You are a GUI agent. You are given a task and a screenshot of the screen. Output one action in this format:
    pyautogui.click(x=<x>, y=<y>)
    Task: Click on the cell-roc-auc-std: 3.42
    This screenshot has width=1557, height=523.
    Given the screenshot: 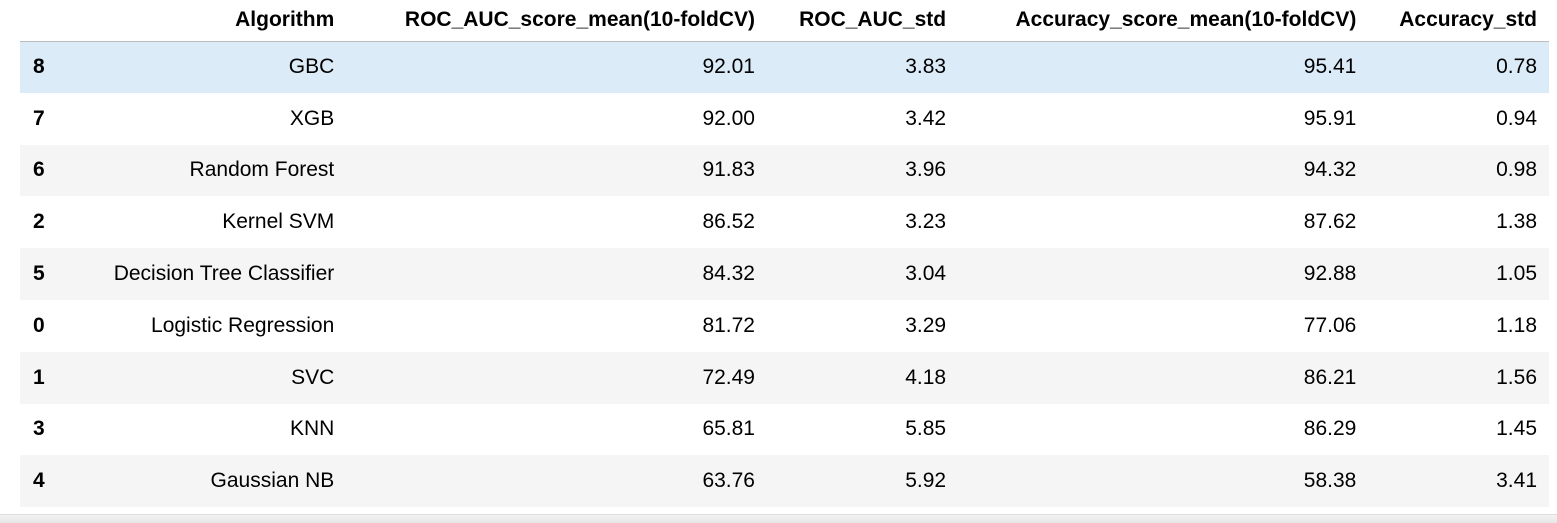 What is the action you would take?
    pyautogui.click(x=926, y=118)
    